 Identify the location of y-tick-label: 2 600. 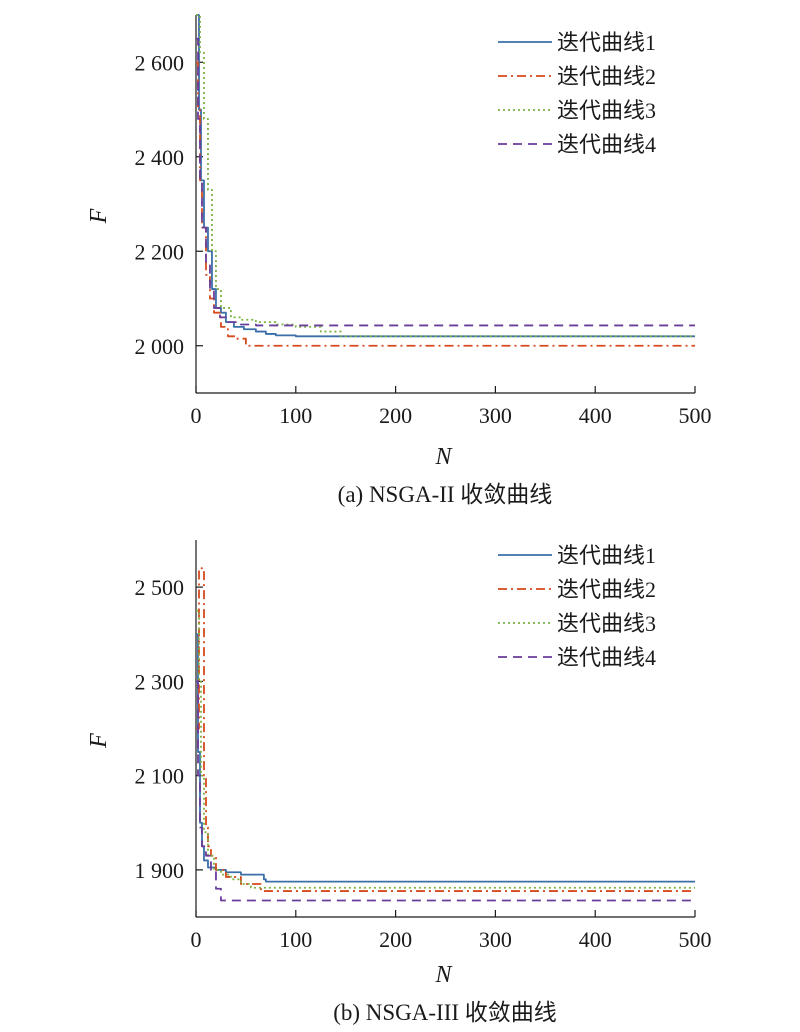
(160, 62).